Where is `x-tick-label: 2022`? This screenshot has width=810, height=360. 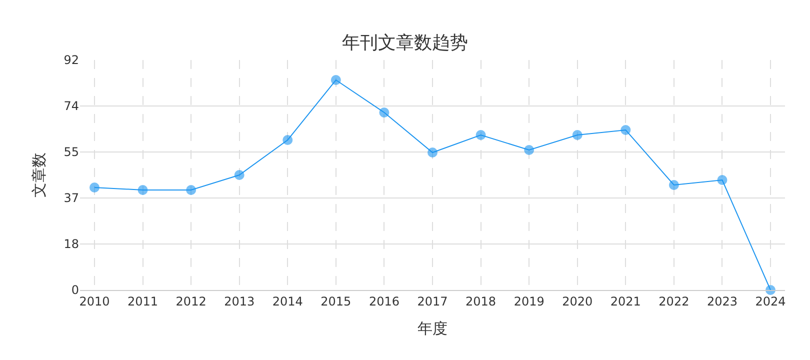 x-tick-label: 2022 is located at coordinates (674, 301).